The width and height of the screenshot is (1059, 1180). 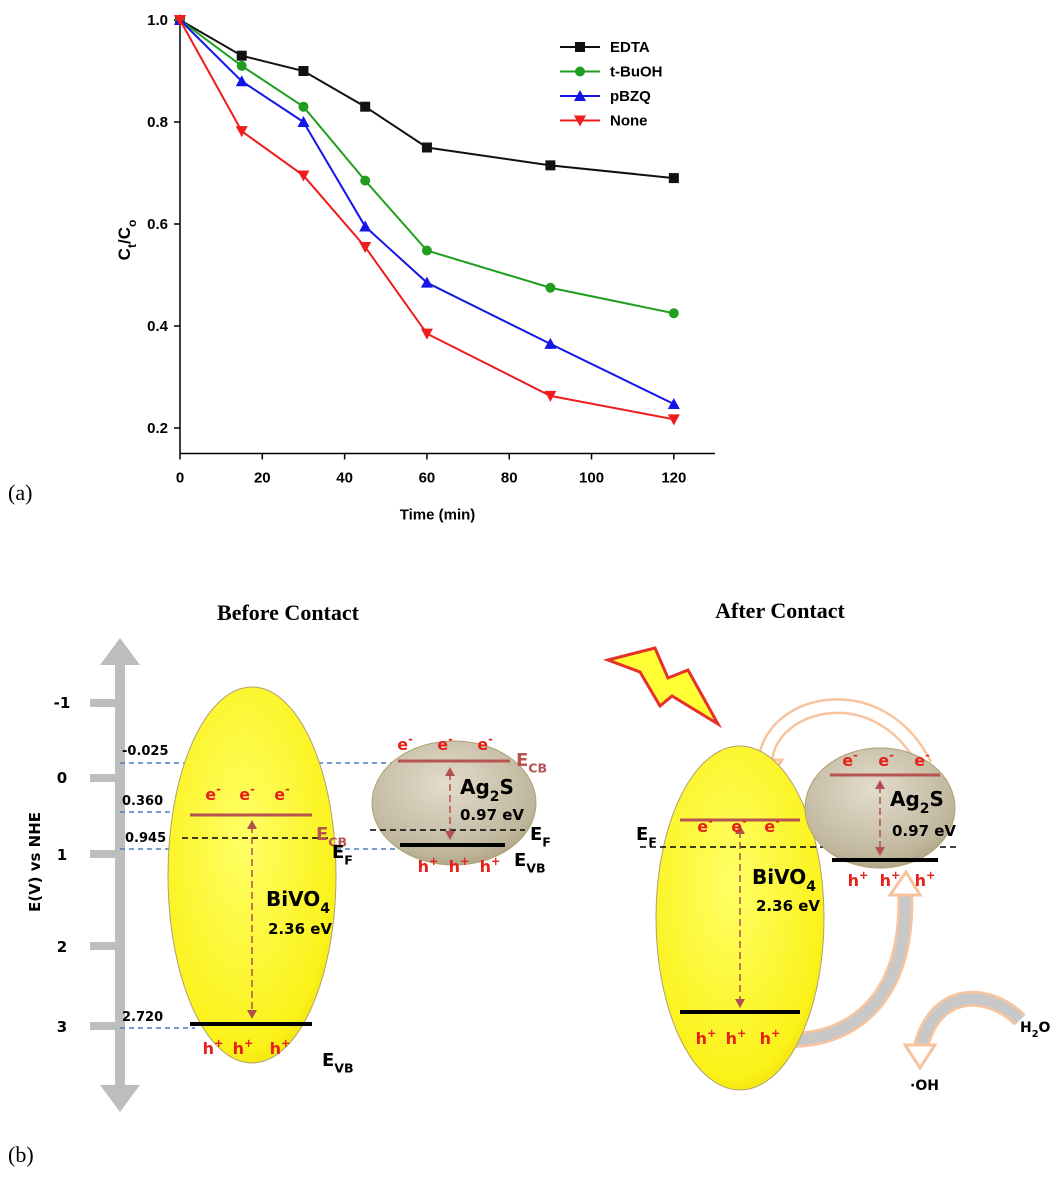 I want to click on level-label: 0.945, so click(x=145, y=838).